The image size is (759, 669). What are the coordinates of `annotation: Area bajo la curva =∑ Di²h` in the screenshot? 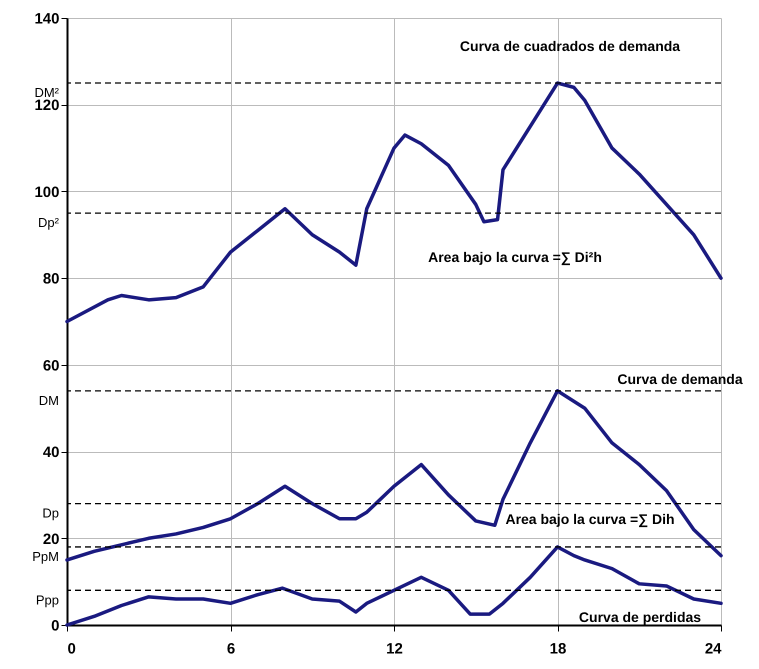 It's located at (515, 257).